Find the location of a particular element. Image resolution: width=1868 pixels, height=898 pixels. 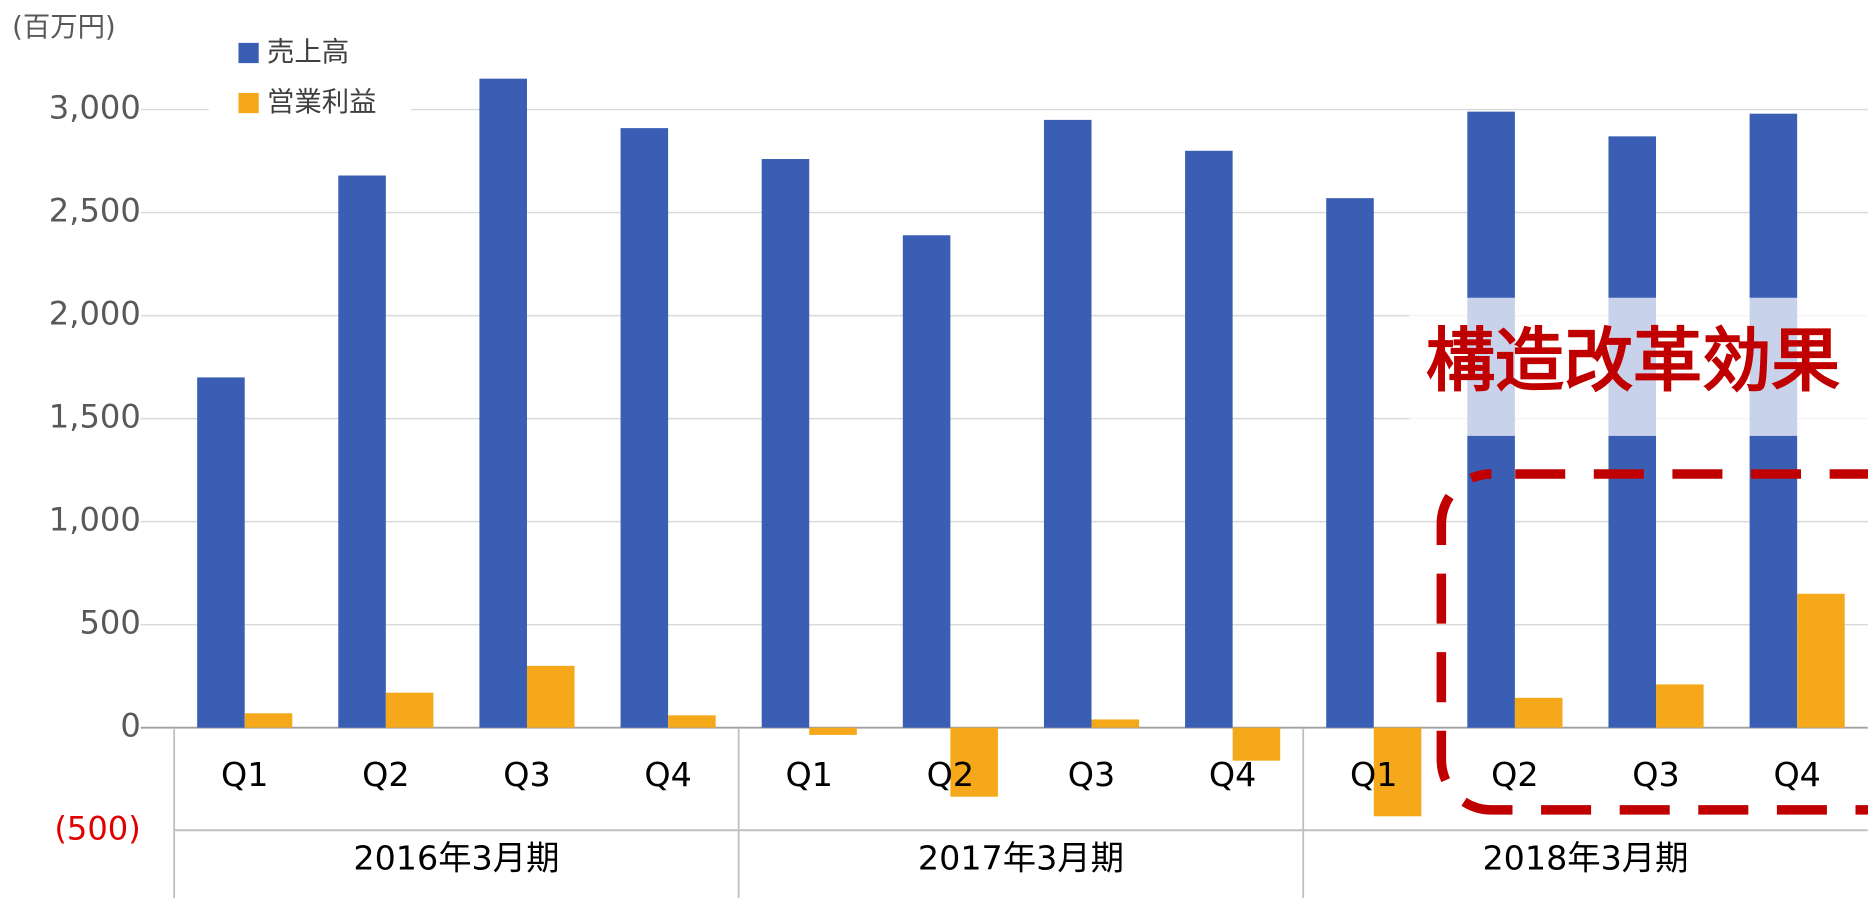

y-tick-label: 2,000 is located at coordinates (95, 314).